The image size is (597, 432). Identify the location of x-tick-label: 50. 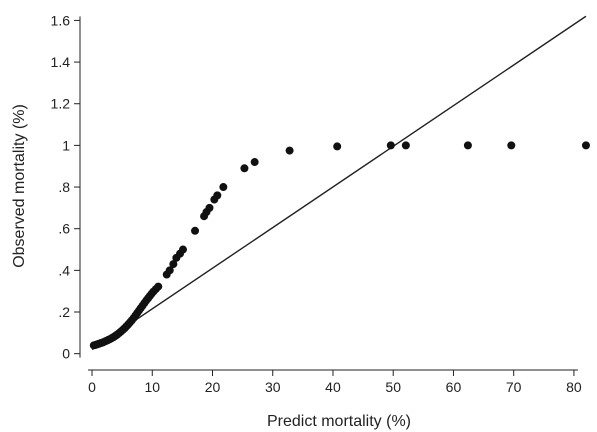
(393, 387).